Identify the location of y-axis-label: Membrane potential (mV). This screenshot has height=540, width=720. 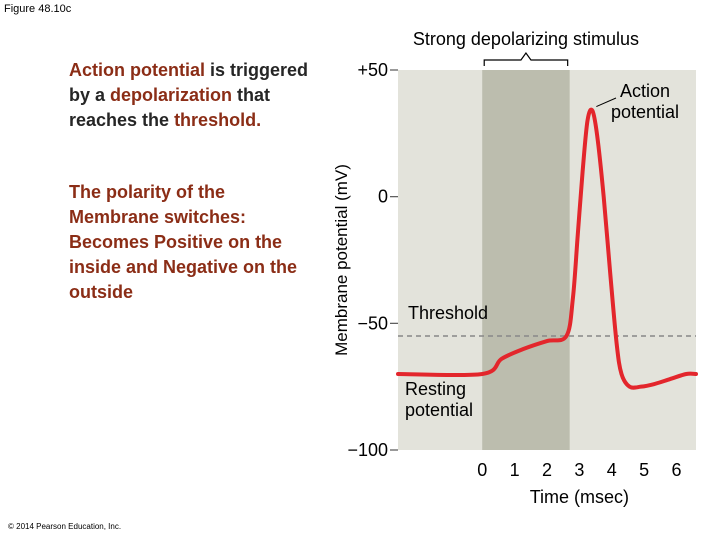
(341, 260).